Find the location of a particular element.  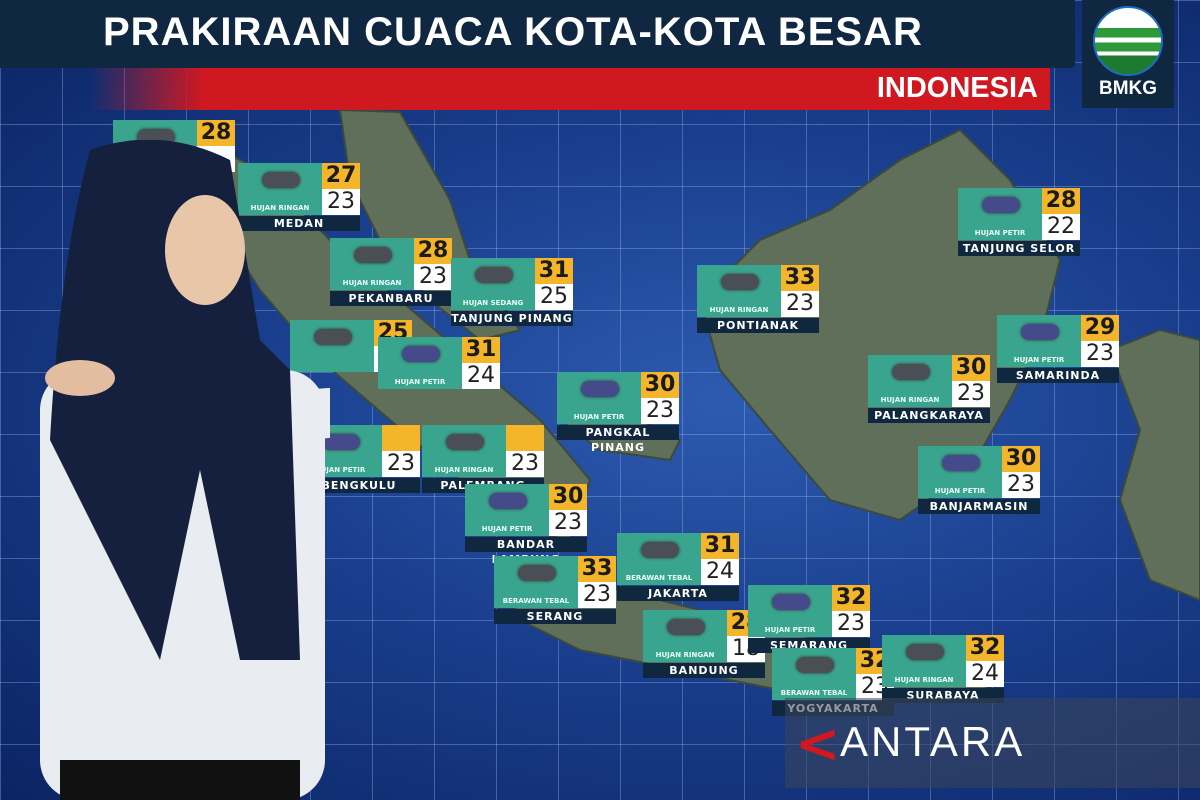

antara-watermark: < ANTARA is located at coordinates (992, 743).